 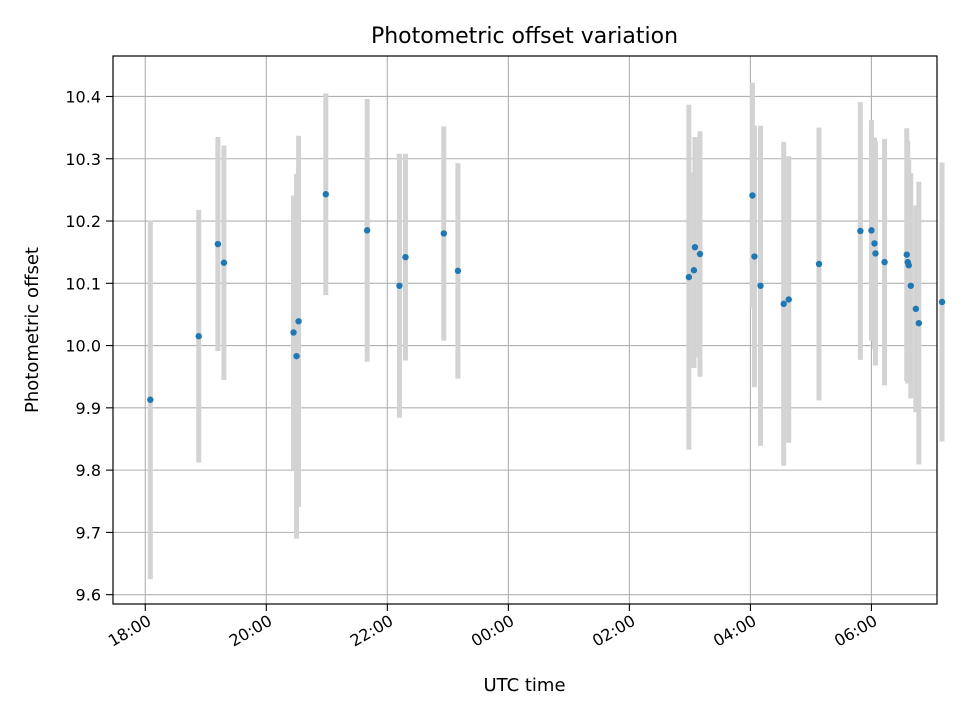 I want to click on chart-title: Photometric offset variation, so click(x=524, y=36).